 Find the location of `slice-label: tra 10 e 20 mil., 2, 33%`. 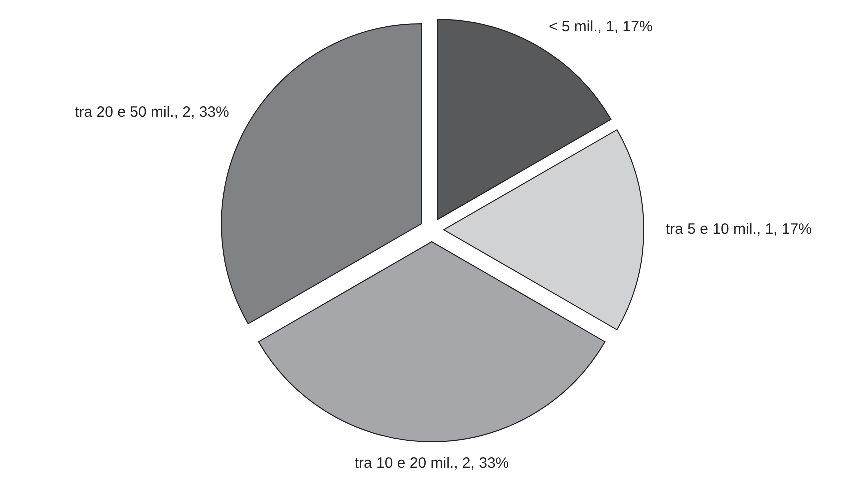

slice-label: tra 10 e 20 mil., 2, 33% is located at coordinates (432, 463).